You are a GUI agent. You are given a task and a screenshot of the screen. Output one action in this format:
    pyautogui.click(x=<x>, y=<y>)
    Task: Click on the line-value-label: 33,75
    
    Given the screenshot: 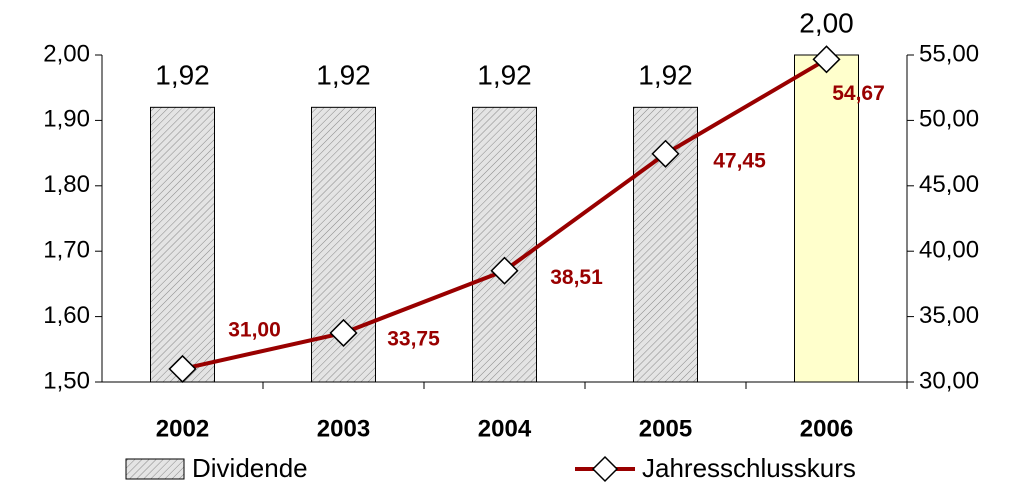 What is the action you would take?
    pyautogui.click(x=413, y=338)
    